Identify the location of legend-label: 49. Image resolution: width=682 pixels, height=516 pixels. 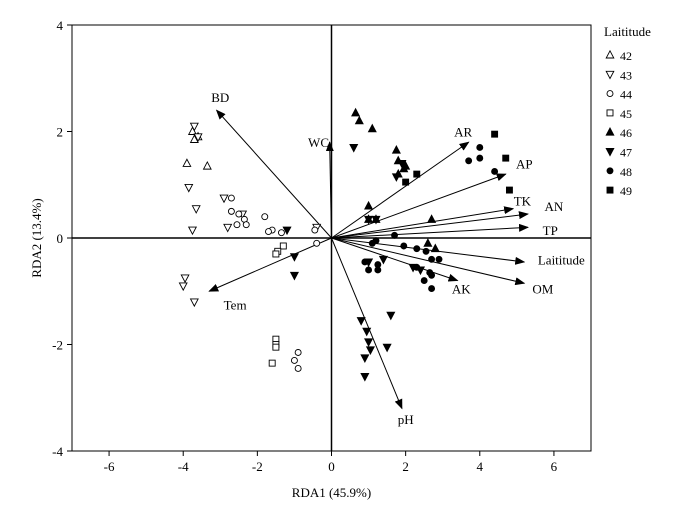
(626, 191).